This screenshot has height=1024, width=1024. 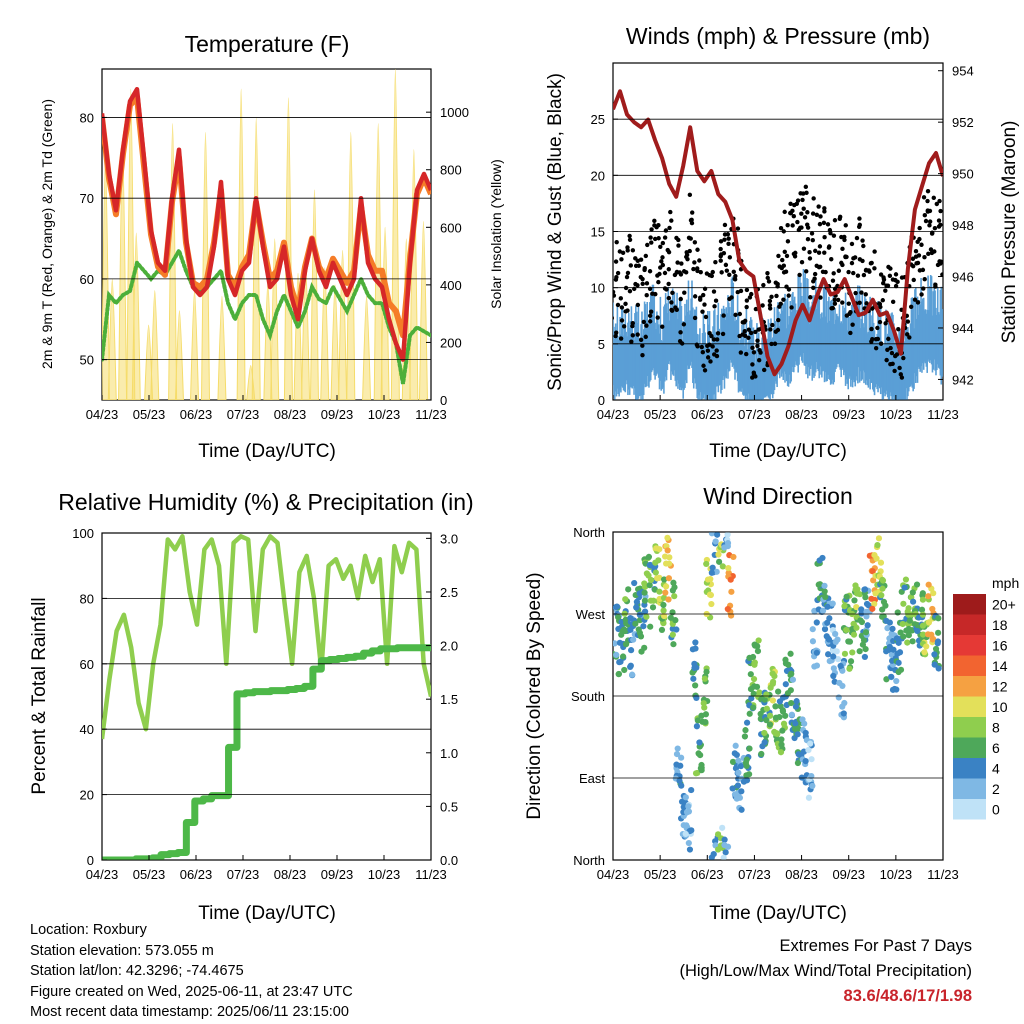 I want to click on winds-xtick-label: 10/23, so click(x=896, y=414).